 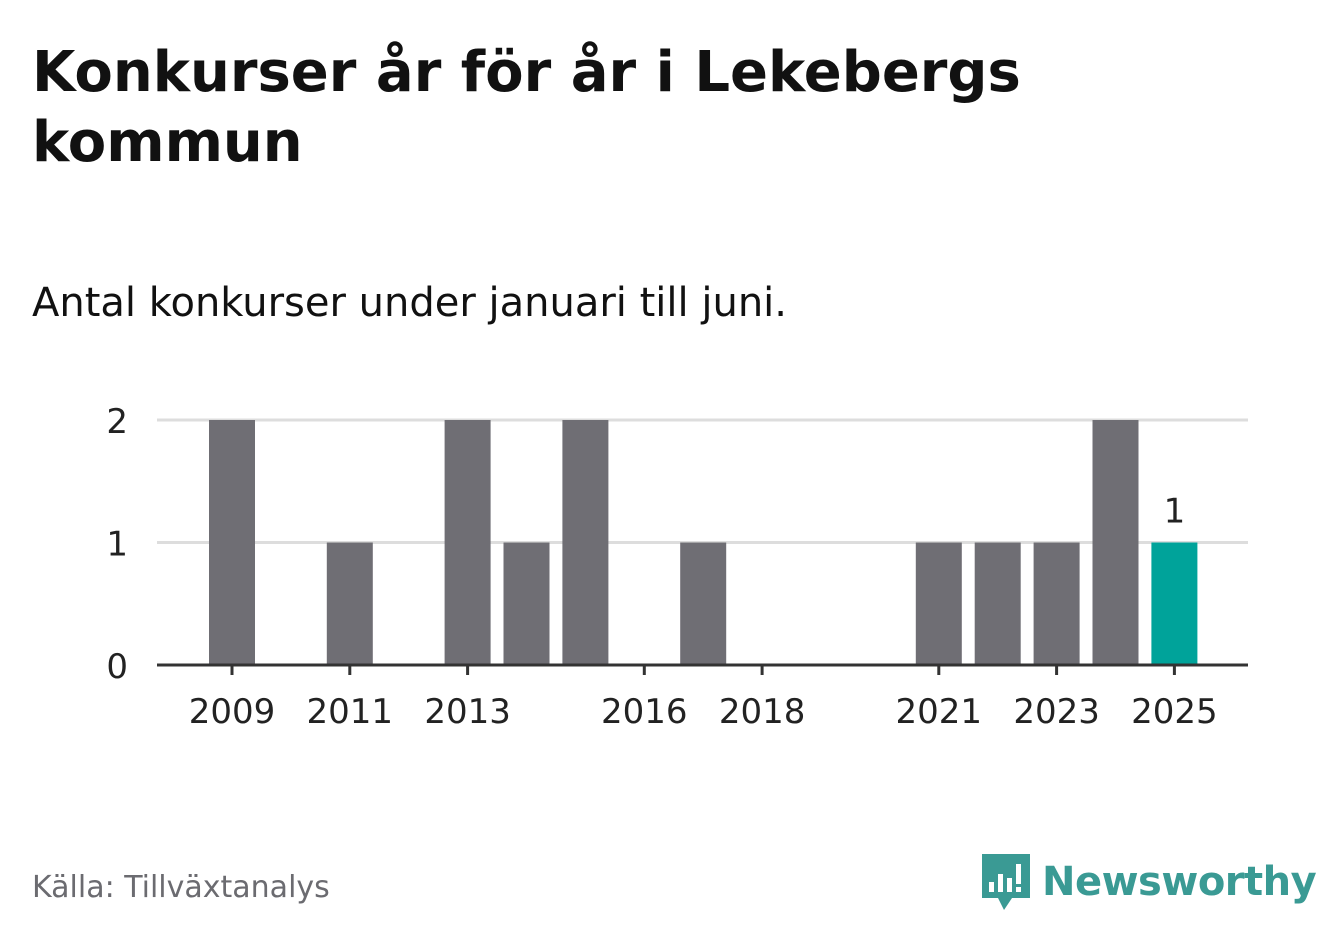 I want to click on bar-2014, so click(x=526, y=603).